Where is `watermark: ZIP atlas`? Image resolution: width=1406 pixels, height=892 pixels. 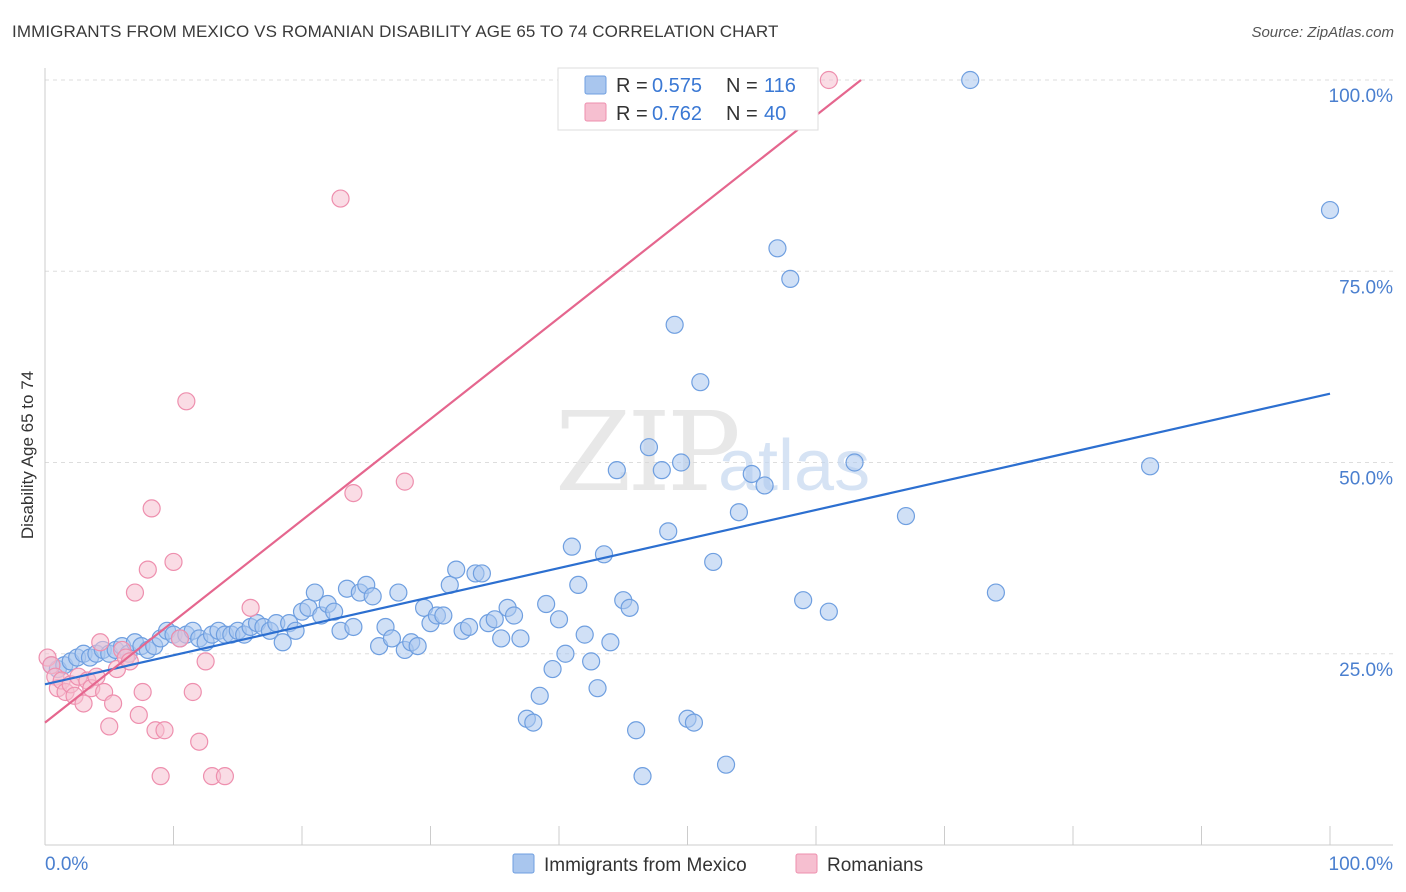
watermark: ZIP atlas is located at coordinates (712, 452).